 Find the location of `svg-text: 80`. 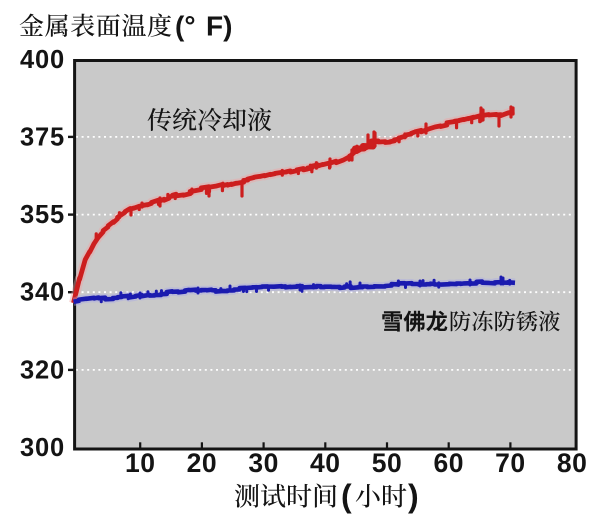

svg-text: 80 is located at coordinates (572, 463).